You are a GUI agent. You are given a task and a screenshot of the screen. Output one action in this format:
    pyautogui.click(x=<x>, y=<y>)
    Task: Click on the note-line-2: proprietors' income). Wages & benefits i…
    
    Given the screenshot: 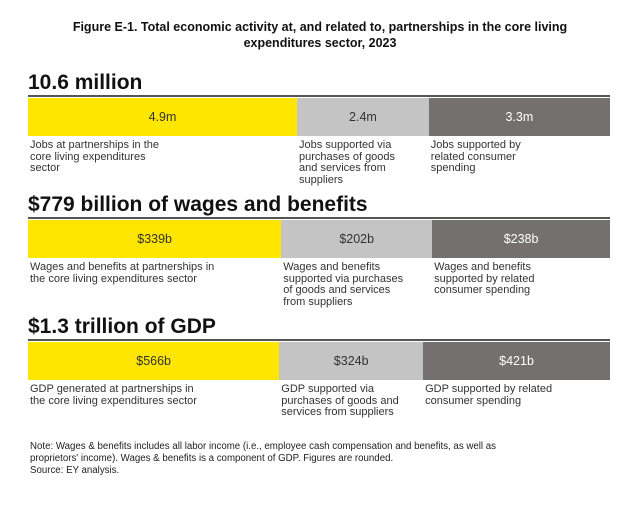 What is the action you would take?
    pyautogui.click(x=212, y=458)
    